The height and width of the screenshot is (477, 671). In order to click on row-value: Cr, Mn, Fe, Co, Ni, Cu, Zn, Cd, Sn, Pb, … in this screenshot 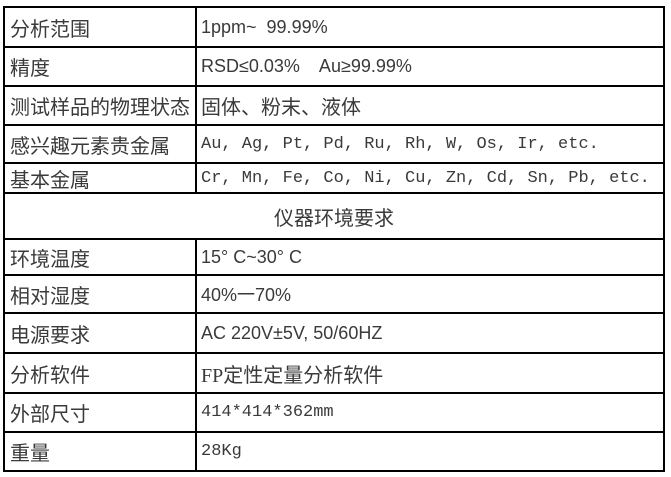, I will do `click(425, 178)`.